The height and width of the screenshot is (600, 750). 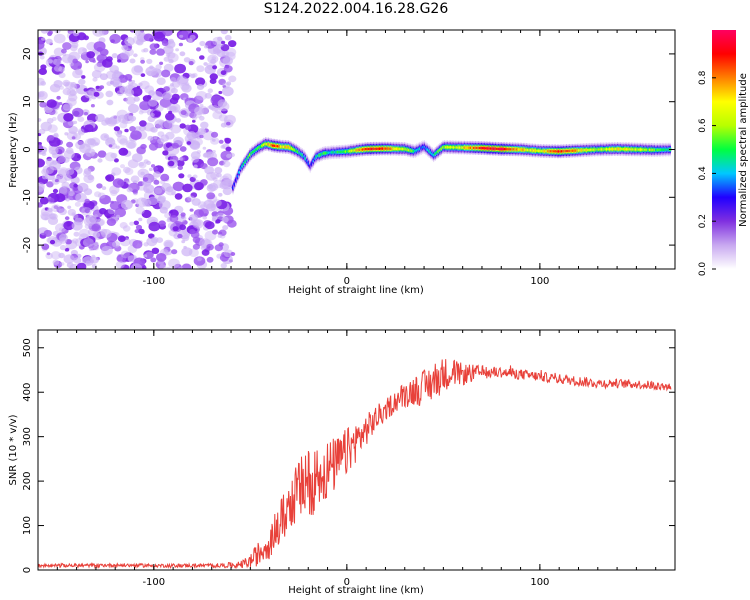 What do you see at coordinates (27, 54) in the screenshot?
I see `spectrogram-y-tick-label: 20` at bounding box center [27, 54].